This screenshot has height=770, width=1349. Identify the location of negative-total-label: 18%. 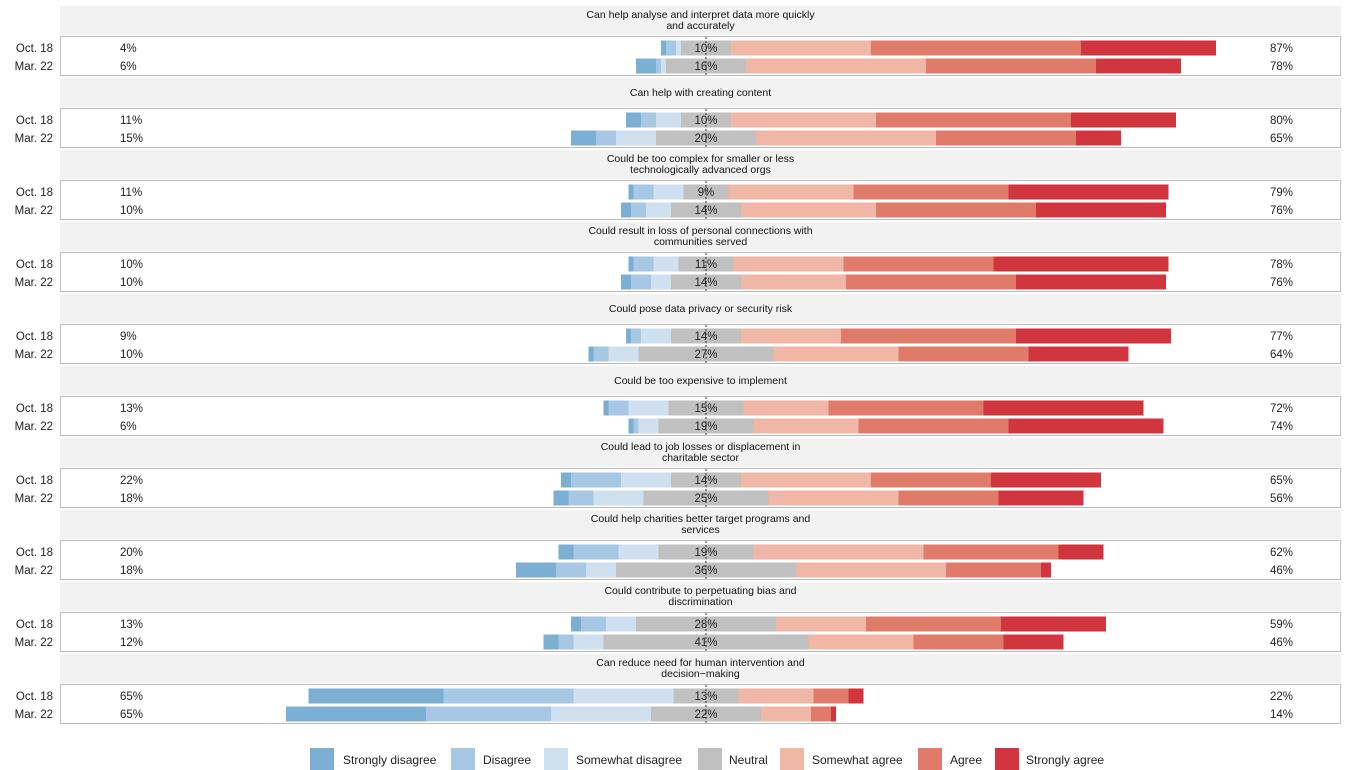
(131, 571).